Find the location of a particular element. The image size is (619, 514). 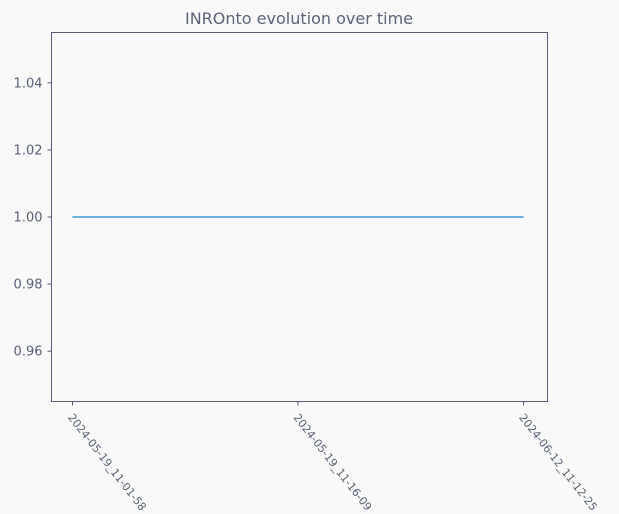

y-tick-label: 1.00 is located at coordinates (28, 218).